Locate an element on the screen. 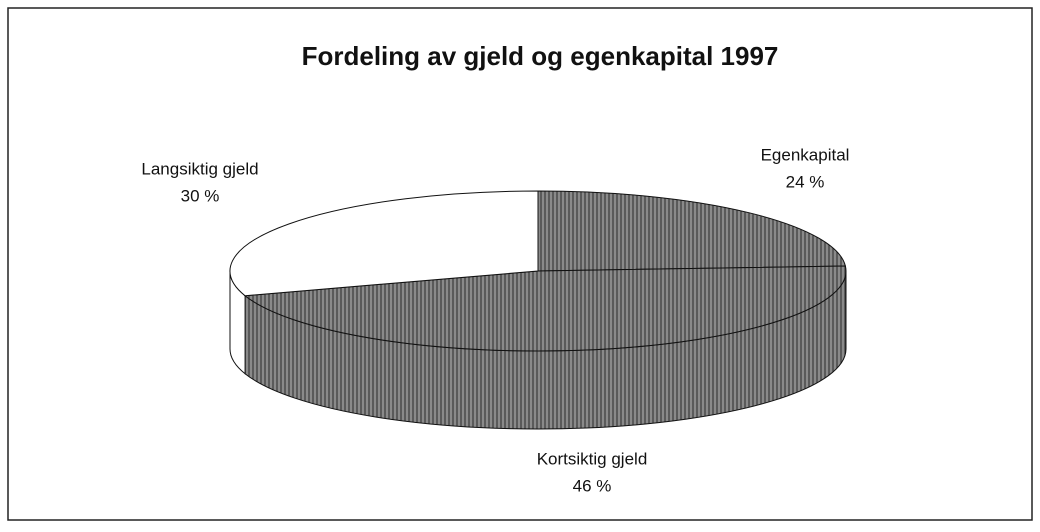  slice-label: Langsiktig gjeld is located at coordinates (199, 168).